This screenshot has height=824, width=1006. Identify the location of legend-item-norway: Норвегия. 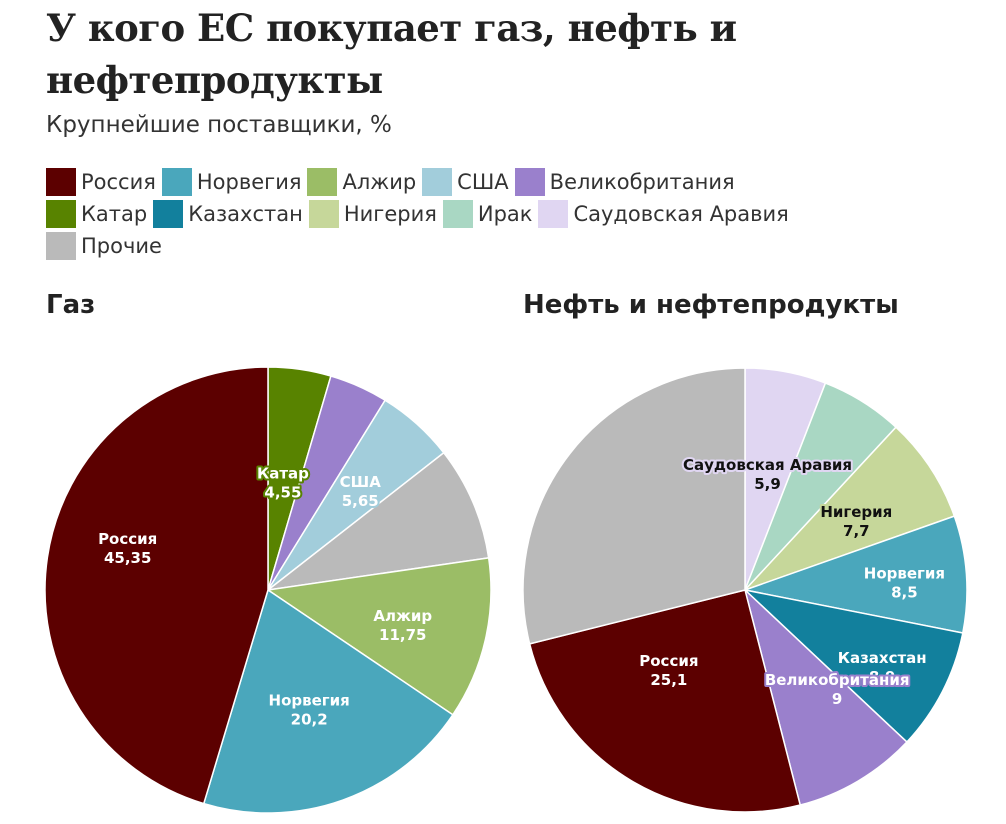
(231, 182).